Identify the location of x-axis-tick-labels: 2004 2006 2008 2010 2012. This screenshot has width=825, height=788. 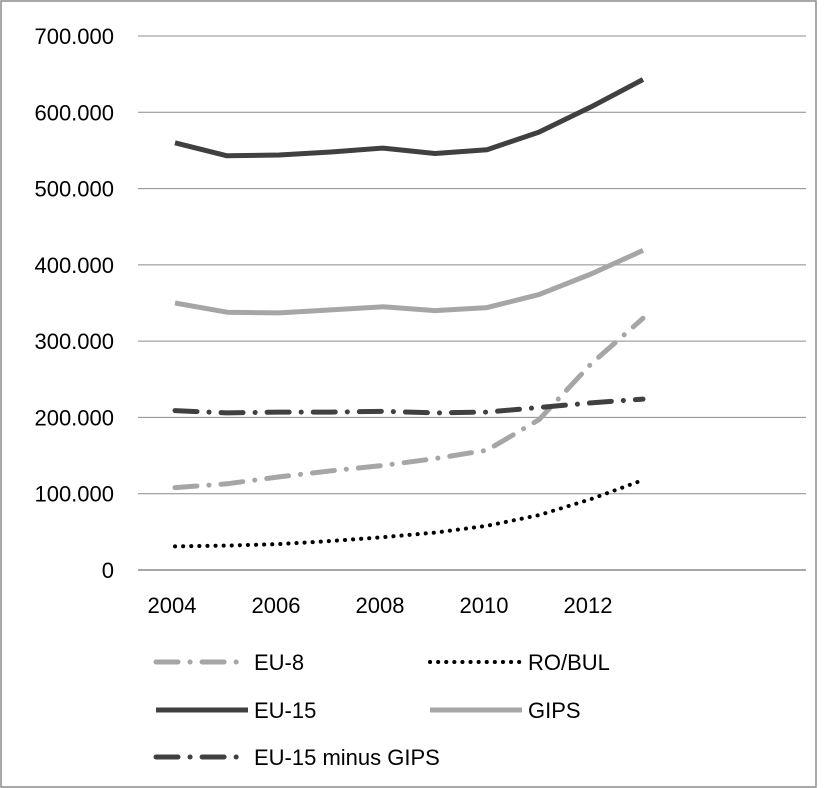
(380, 605).